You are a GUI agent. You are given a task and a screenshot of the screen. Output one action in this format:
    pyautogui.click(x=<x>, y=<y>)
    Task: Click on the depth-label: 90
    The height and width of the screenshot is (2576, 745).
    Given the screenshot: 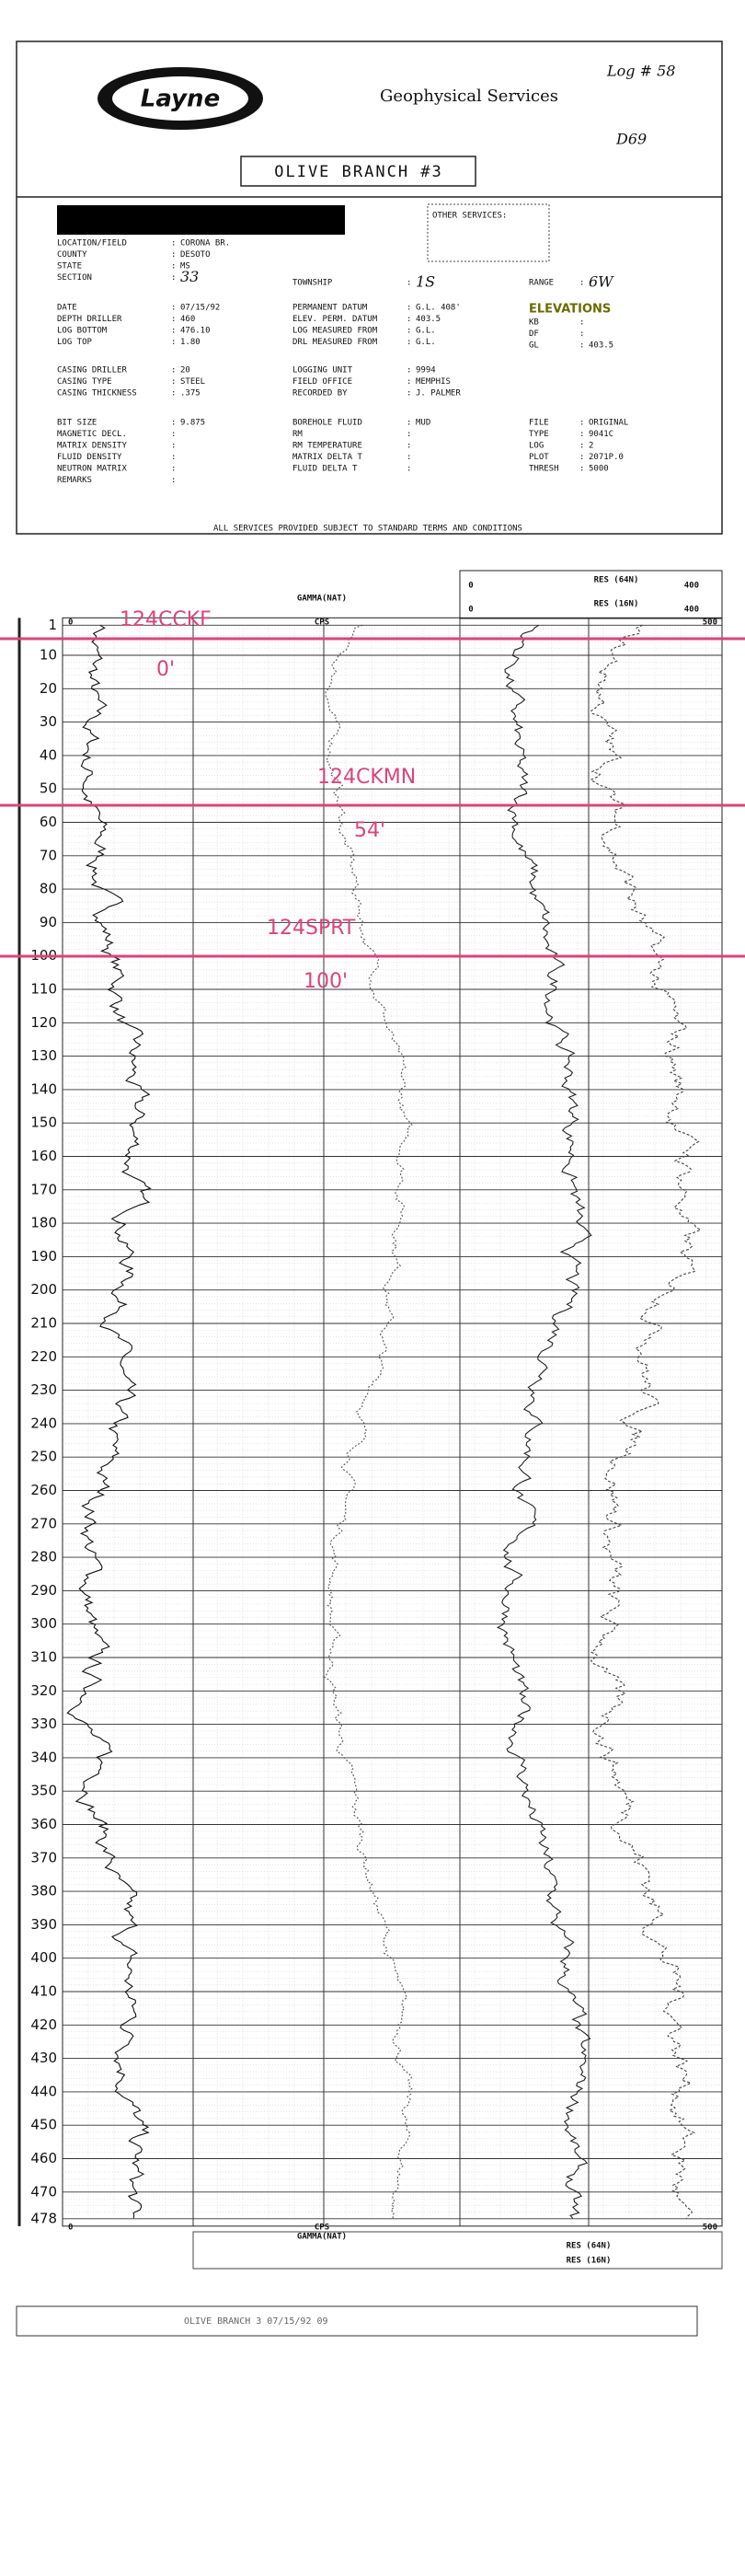 What is the action you would take?
    pyautogui.click(x=48, y=922)
    